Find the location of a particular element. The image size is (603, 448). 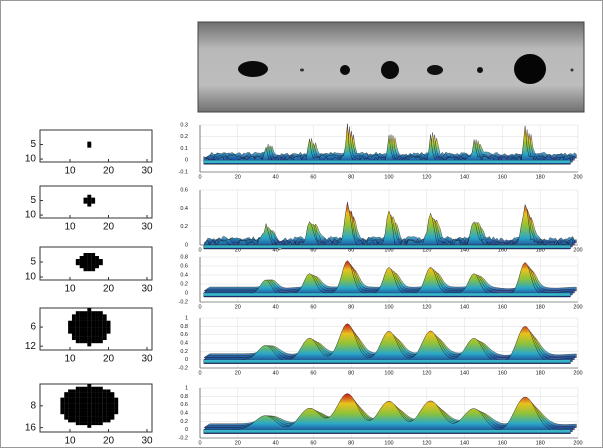

x-tick-label: 30 is located at coordinates (147, 227).